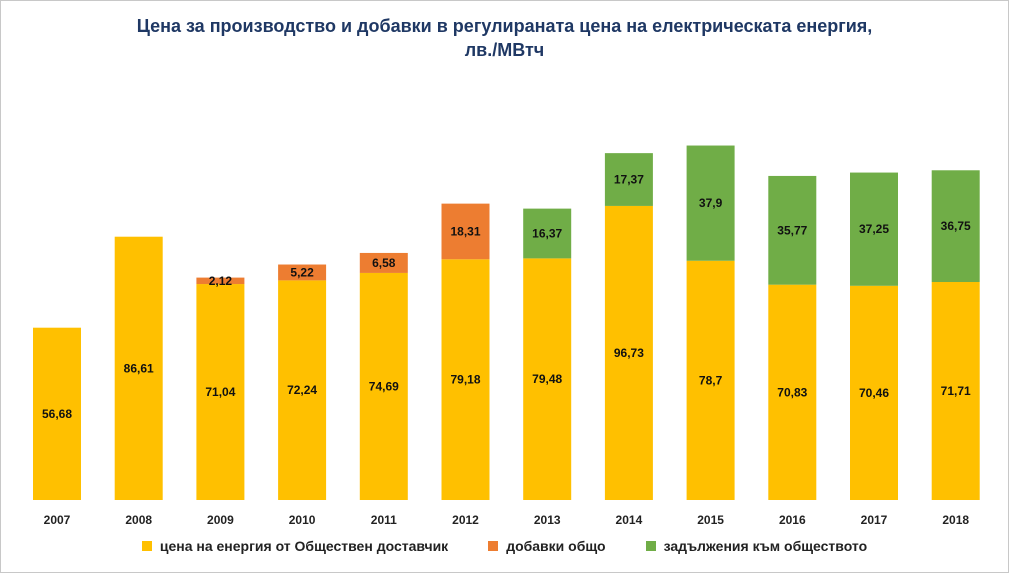 This screenshot has height=573, width=1009. What do you see at coordinates (792, 520) in the screenshot?
I see `x-tick-2016: 2016` at bounding box center [792, 520].